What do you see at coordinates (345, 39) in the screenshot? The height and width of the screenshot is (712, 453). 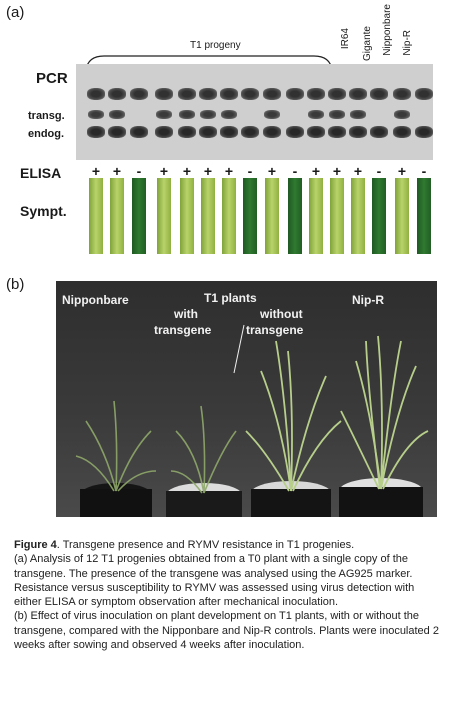 I see `control-label-ir64: IR64` at bounding box center [345, 39].